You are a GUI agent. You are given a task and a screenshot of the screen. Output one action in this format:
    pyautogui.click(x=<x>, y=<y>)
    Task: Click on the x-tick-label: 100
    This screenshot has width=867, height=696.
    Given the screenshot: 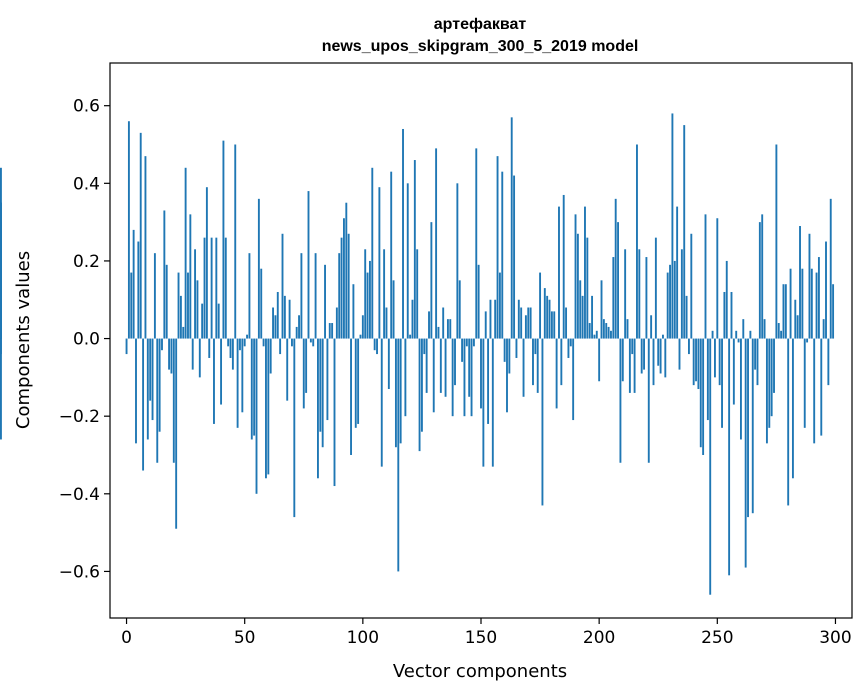 What is the action you would take?
    pyautogui.click(x=363, y=638)
    